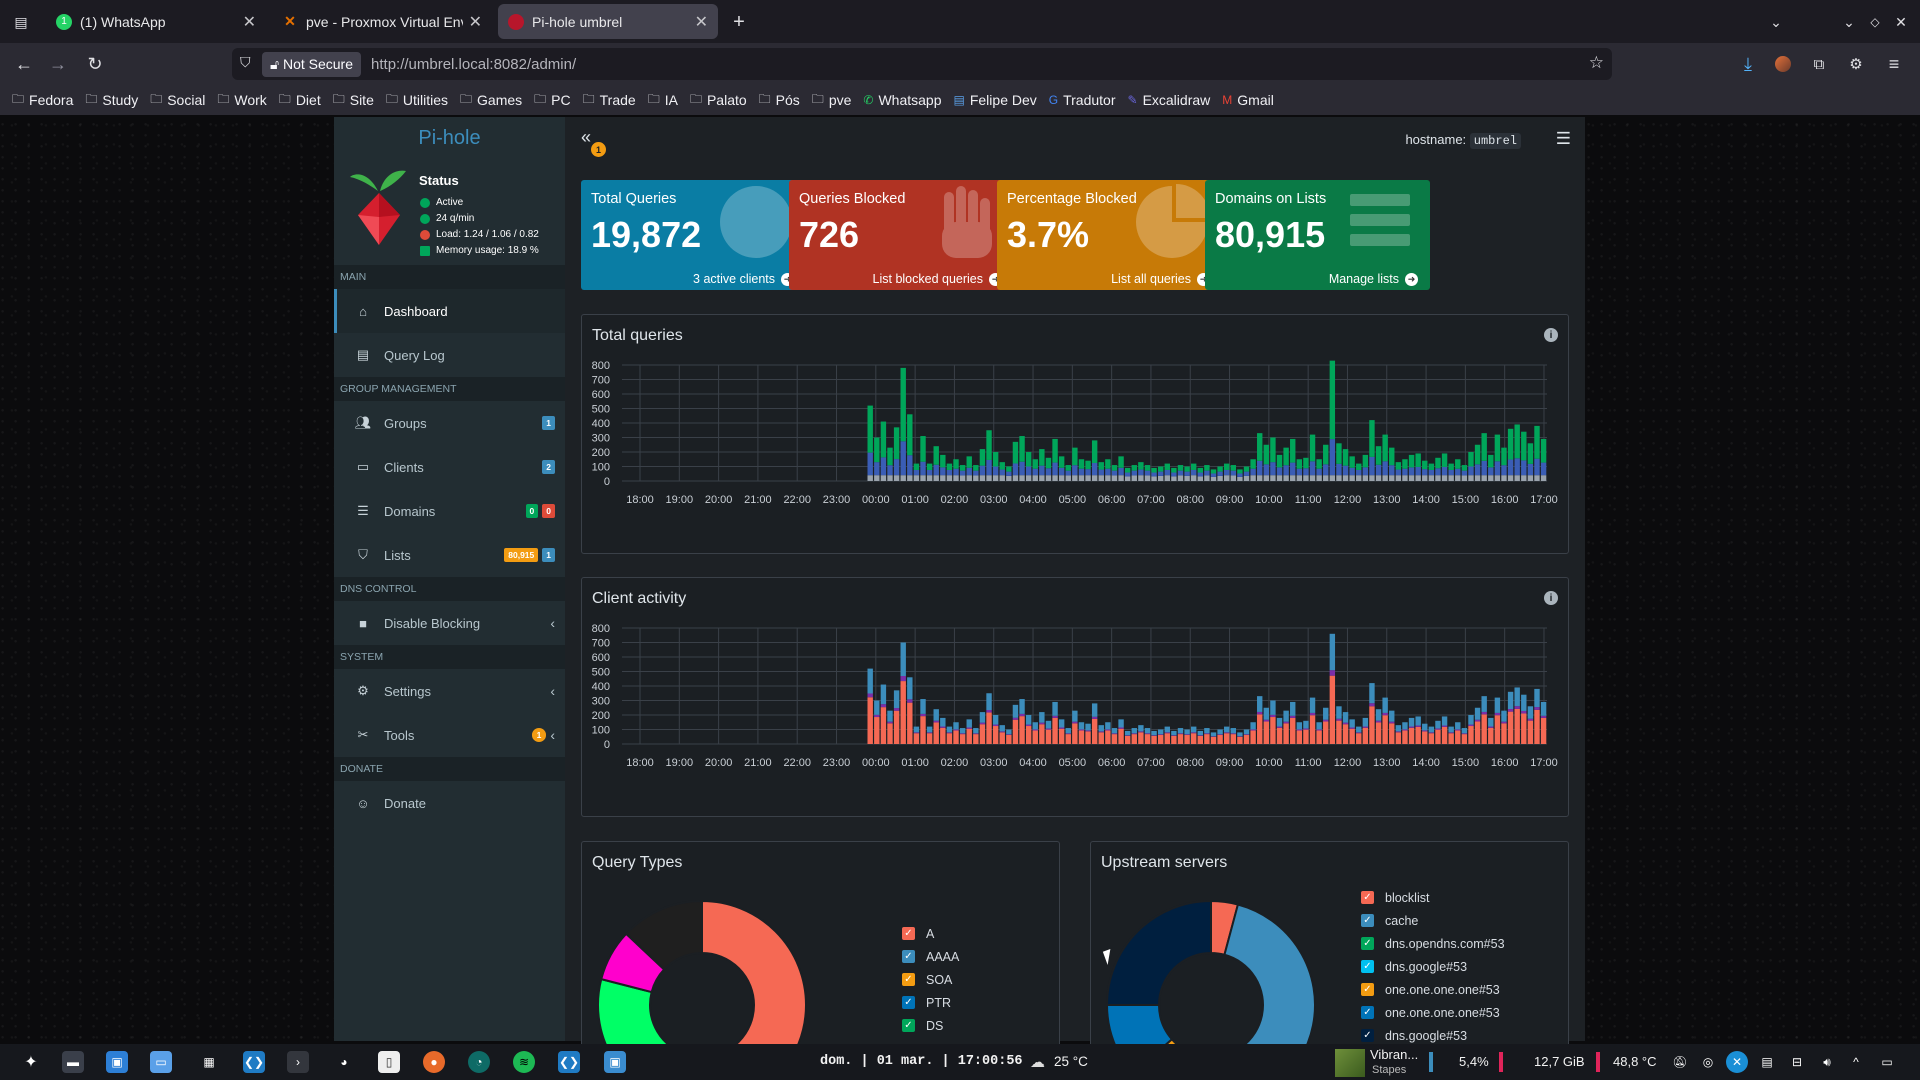  What do you see at coordinates (353, 100) in the screenshot?
I see `bookmark-5: 🗀︎ Site` at bounding box center [353, 100].